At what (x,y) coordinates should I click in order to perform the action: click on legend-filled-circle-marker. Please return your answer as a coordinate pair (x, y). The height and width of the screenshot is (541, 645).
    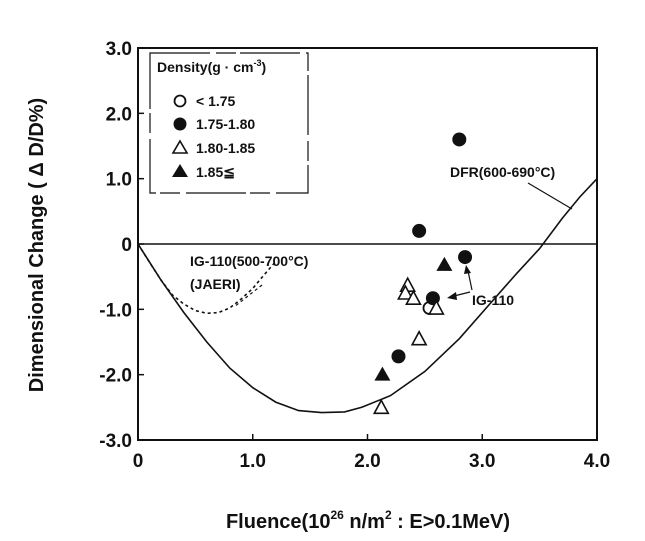
    Looking at the image, I should click on (180, 124).